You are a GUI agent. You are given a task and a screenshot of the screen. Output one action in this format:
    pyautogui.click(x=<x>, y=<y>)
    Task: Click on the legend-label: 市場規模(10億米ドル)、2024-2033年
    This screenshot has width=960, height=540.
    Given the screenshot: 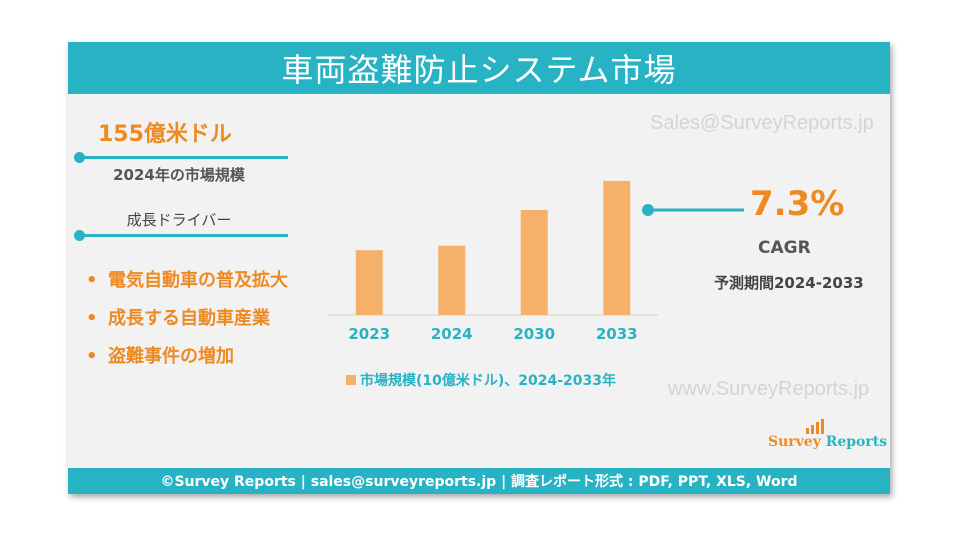 What is the action you would take?
    pyautogui.click(x=488, y=381)
    